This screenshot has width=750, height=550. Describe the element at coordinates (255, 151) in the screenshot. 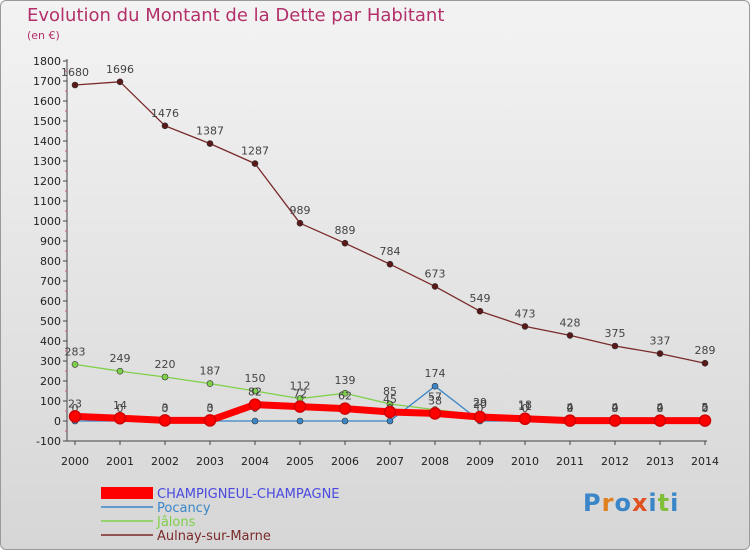

I see `data-label: 1287` at that location.